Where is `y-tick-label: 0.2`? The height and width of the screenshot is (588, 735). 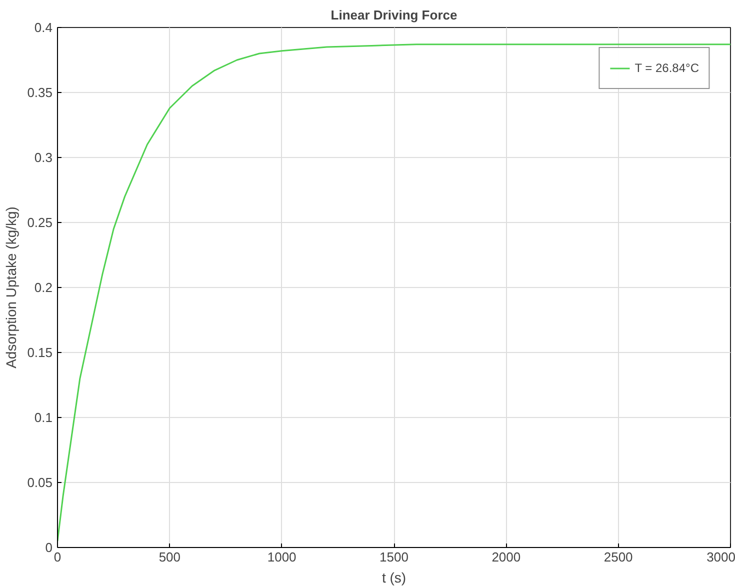
y-tick-label: 0.2 is located at coordinates (43, 287).